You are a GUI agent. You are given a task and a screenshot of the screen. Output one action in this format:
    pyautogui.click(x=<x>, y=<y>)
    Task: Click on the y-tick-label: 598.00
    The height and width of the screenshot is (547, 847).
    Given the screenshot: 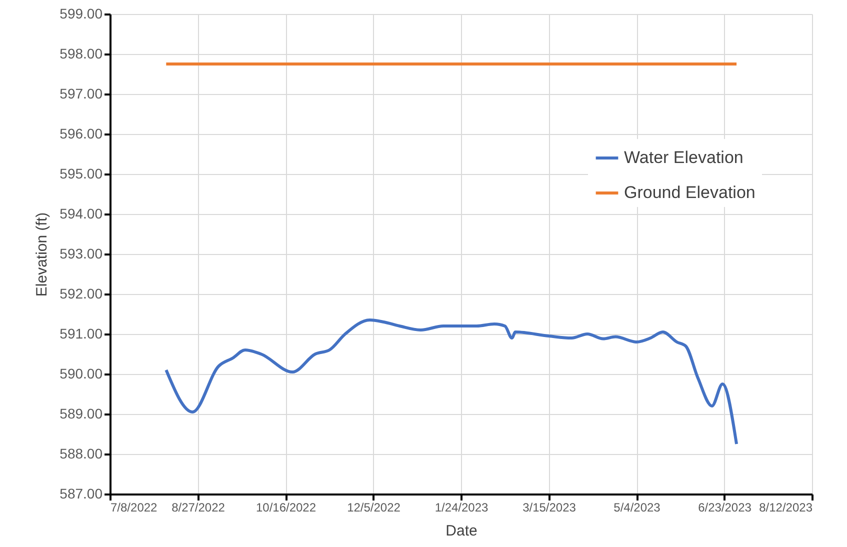 What is the action you would take?
    pyautogui.click(x=81, y=54)
    